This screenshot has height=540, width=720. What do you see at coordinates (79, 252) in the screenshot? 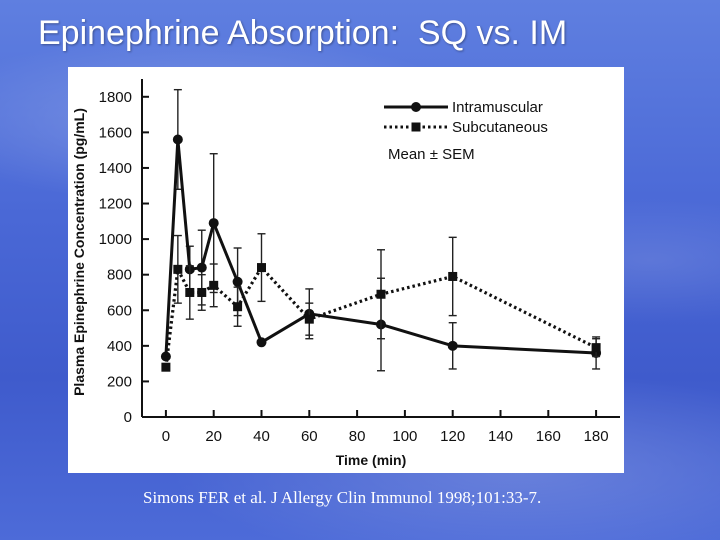
I see `y-axis-label: Plasma Epinephrine Concentration (pg/mL)` at bounding box center [79, 252].